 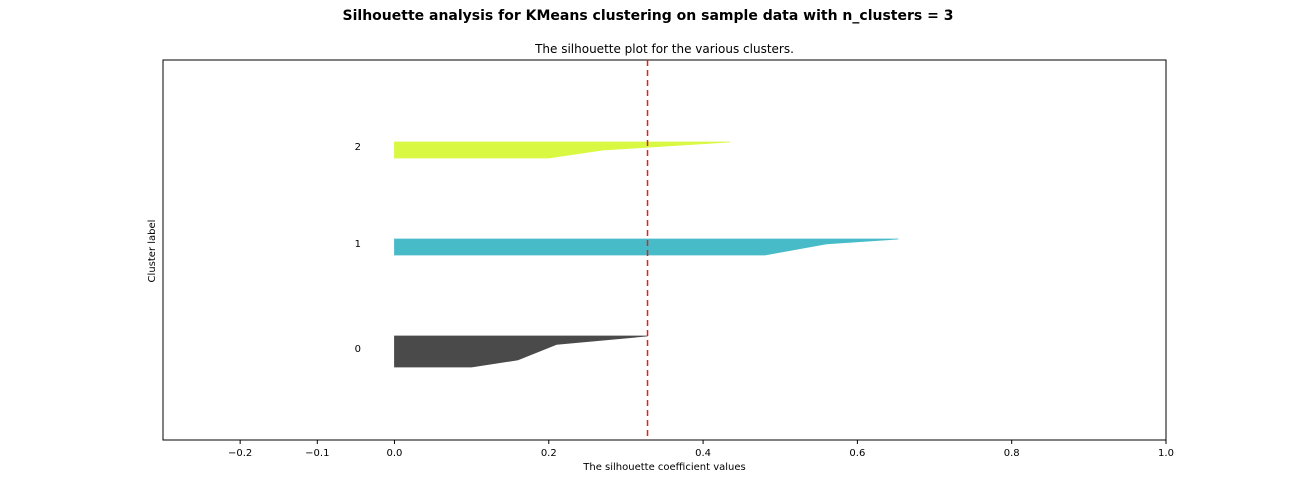 I want to click on cluster-label-0: 0, so click(x=358, y=349).